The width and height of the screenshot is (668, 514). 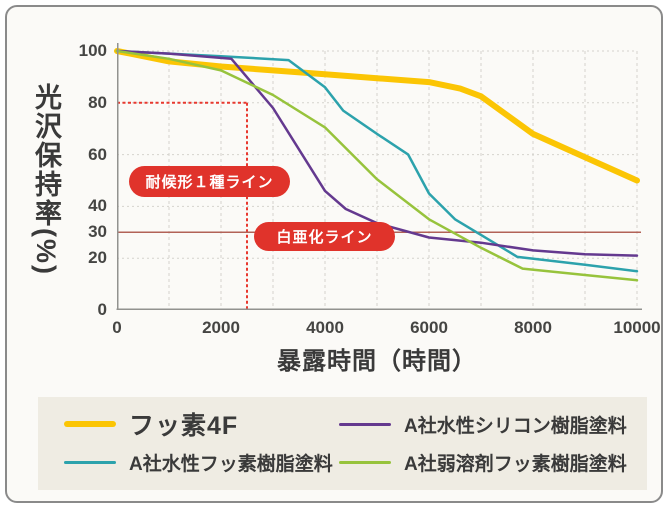 I want to click on y-tick-label: 30, so click(x=97, y=232).